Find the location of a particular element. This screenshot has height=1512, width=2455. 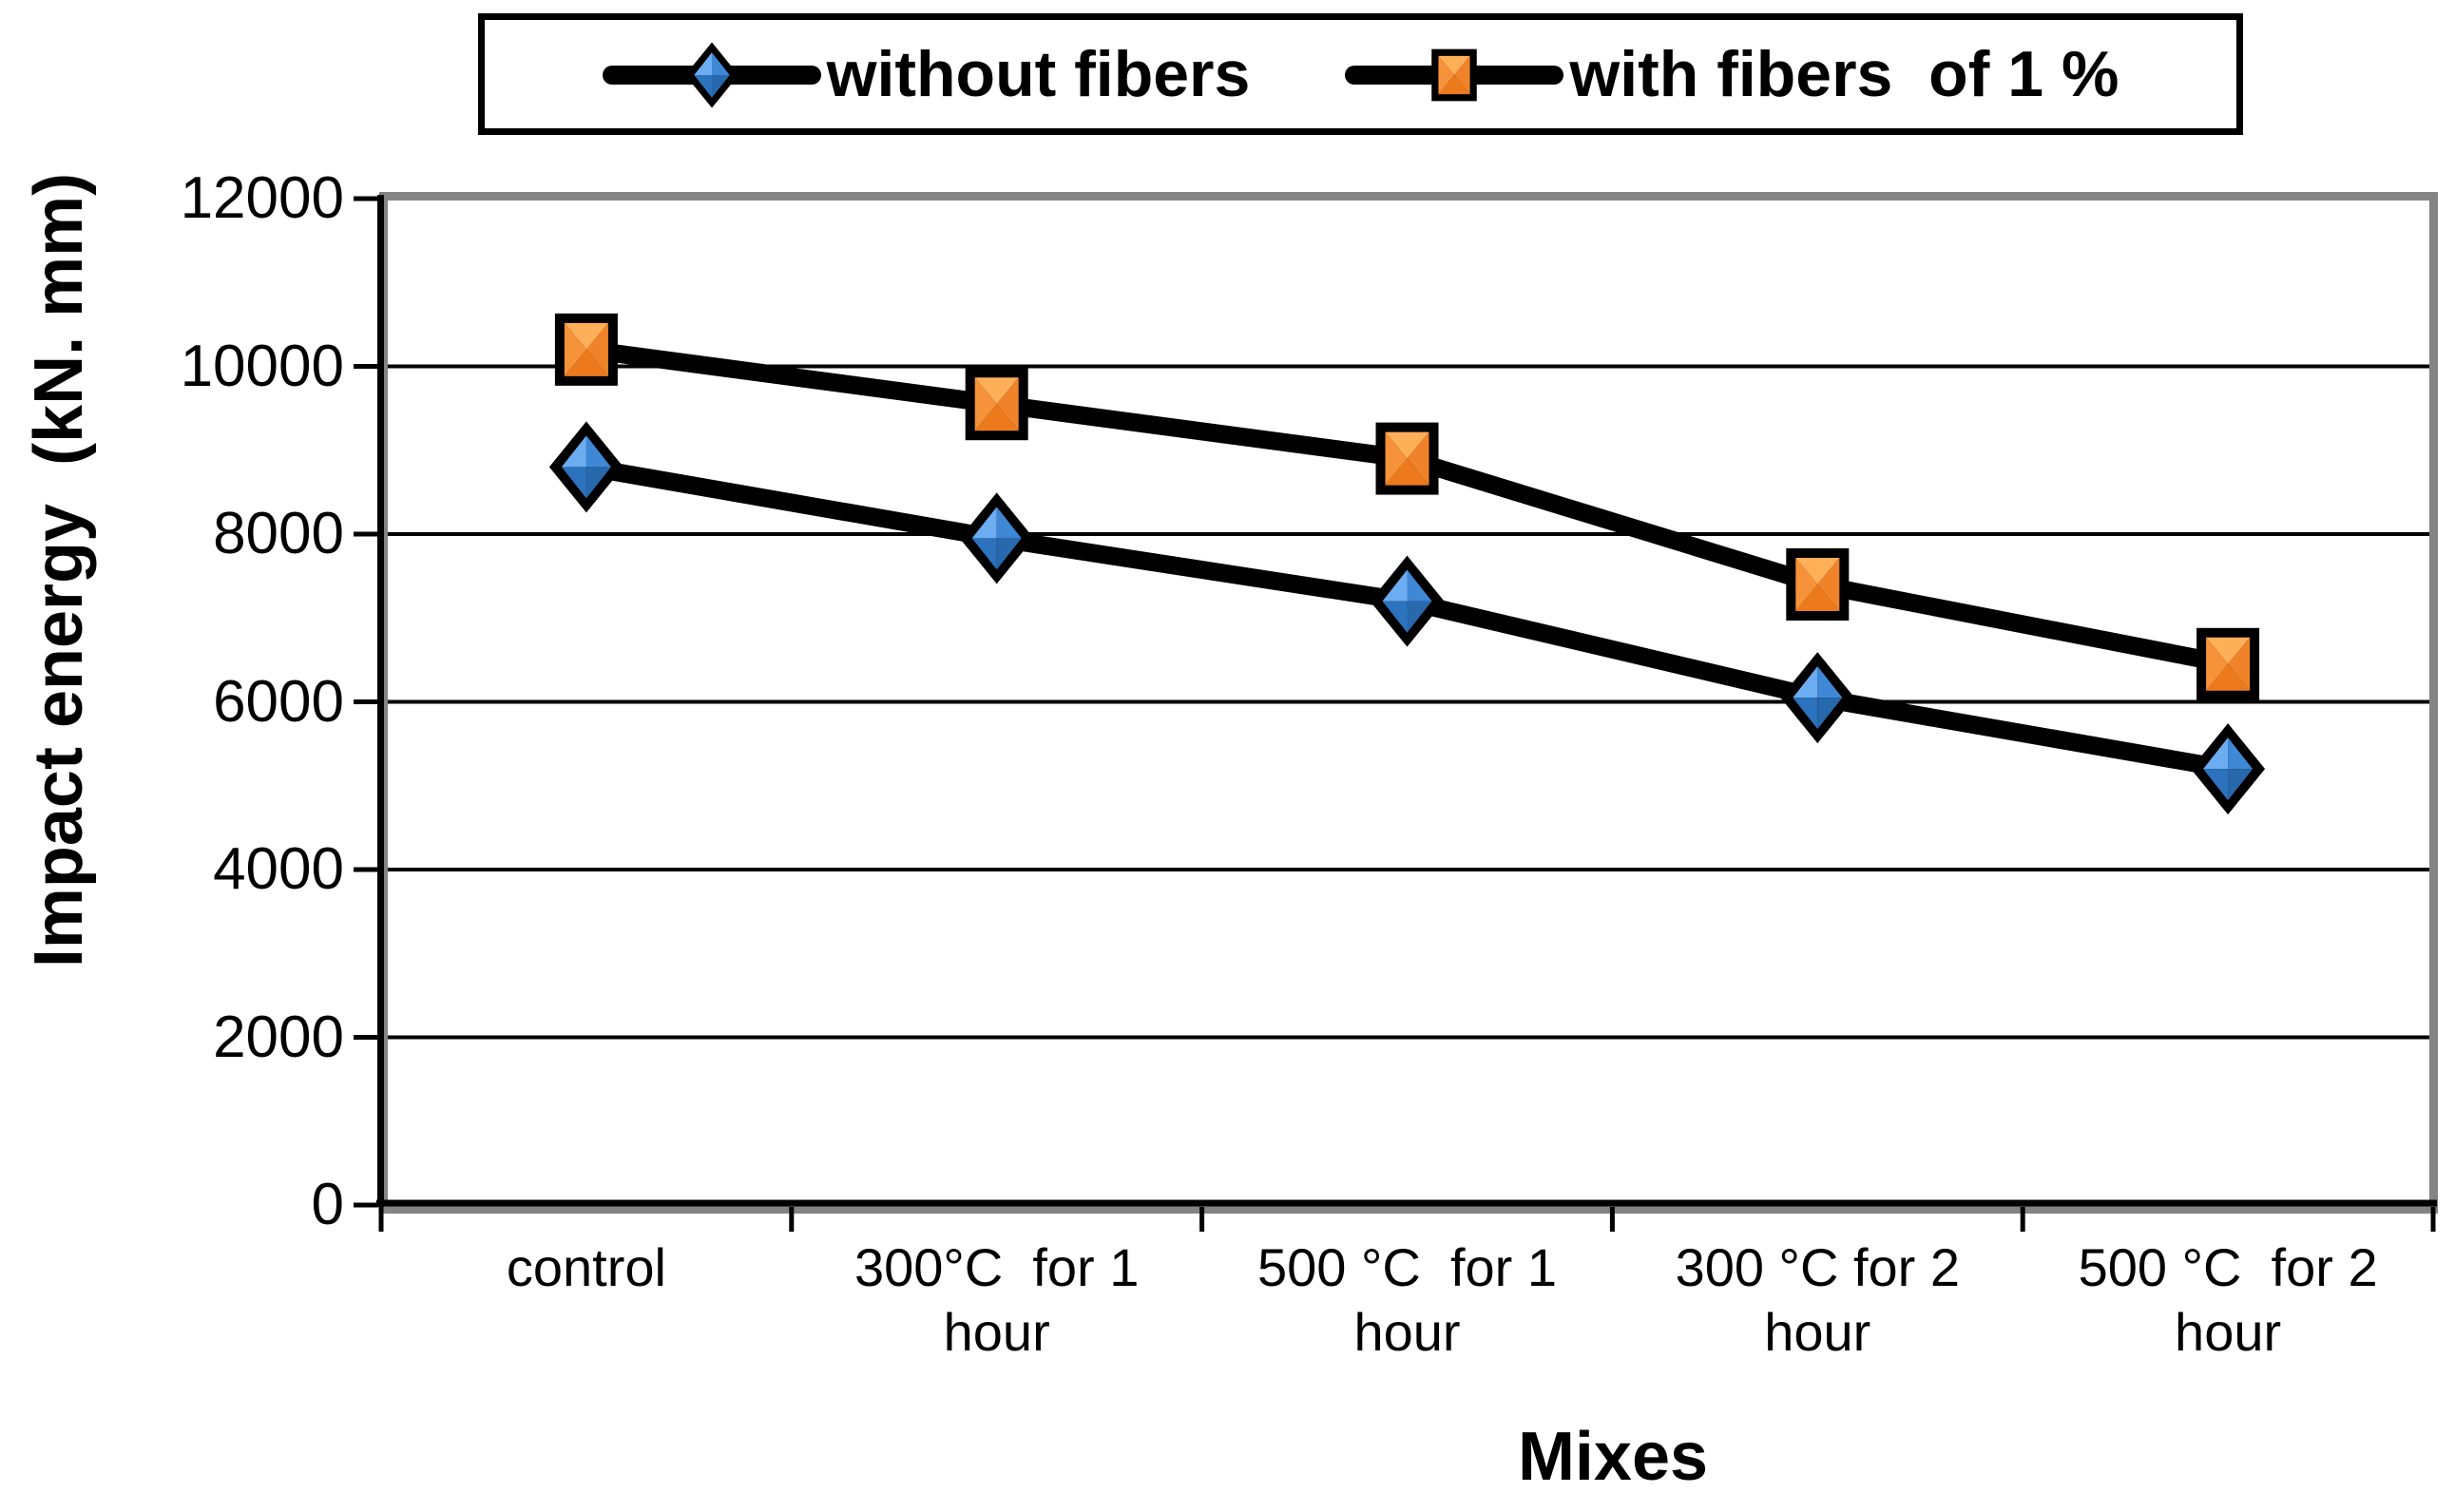

x-tick-label: control is located at coordinates (586, 1267).